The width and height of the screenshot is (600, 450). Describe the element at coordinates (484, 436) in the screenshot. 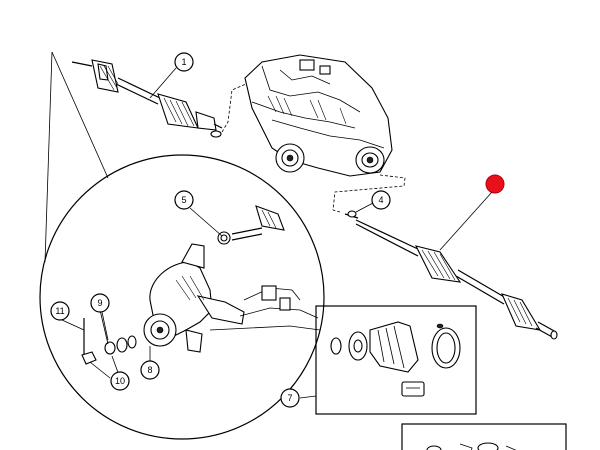

I see `partial-part-box` at that location.